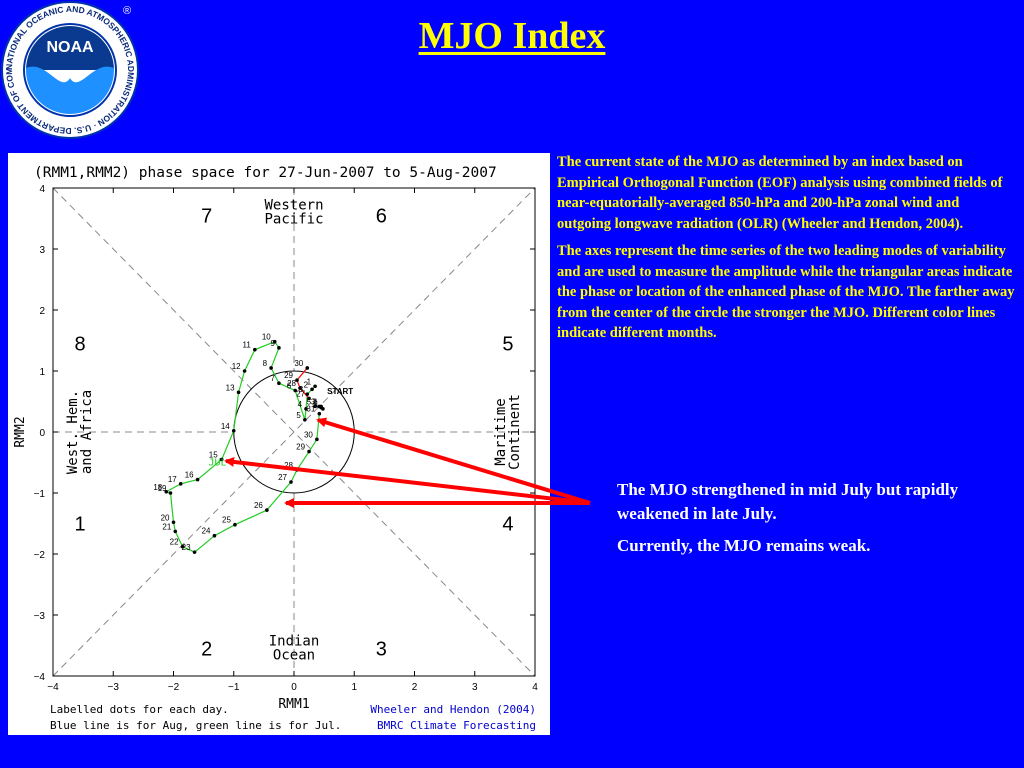 The height and width of the screenshot is (768, 1024). What do you see at coordinates (127, 11) in the screenshot?
I see `logo-registered-mark: ®` at bounding box center [127, 11].